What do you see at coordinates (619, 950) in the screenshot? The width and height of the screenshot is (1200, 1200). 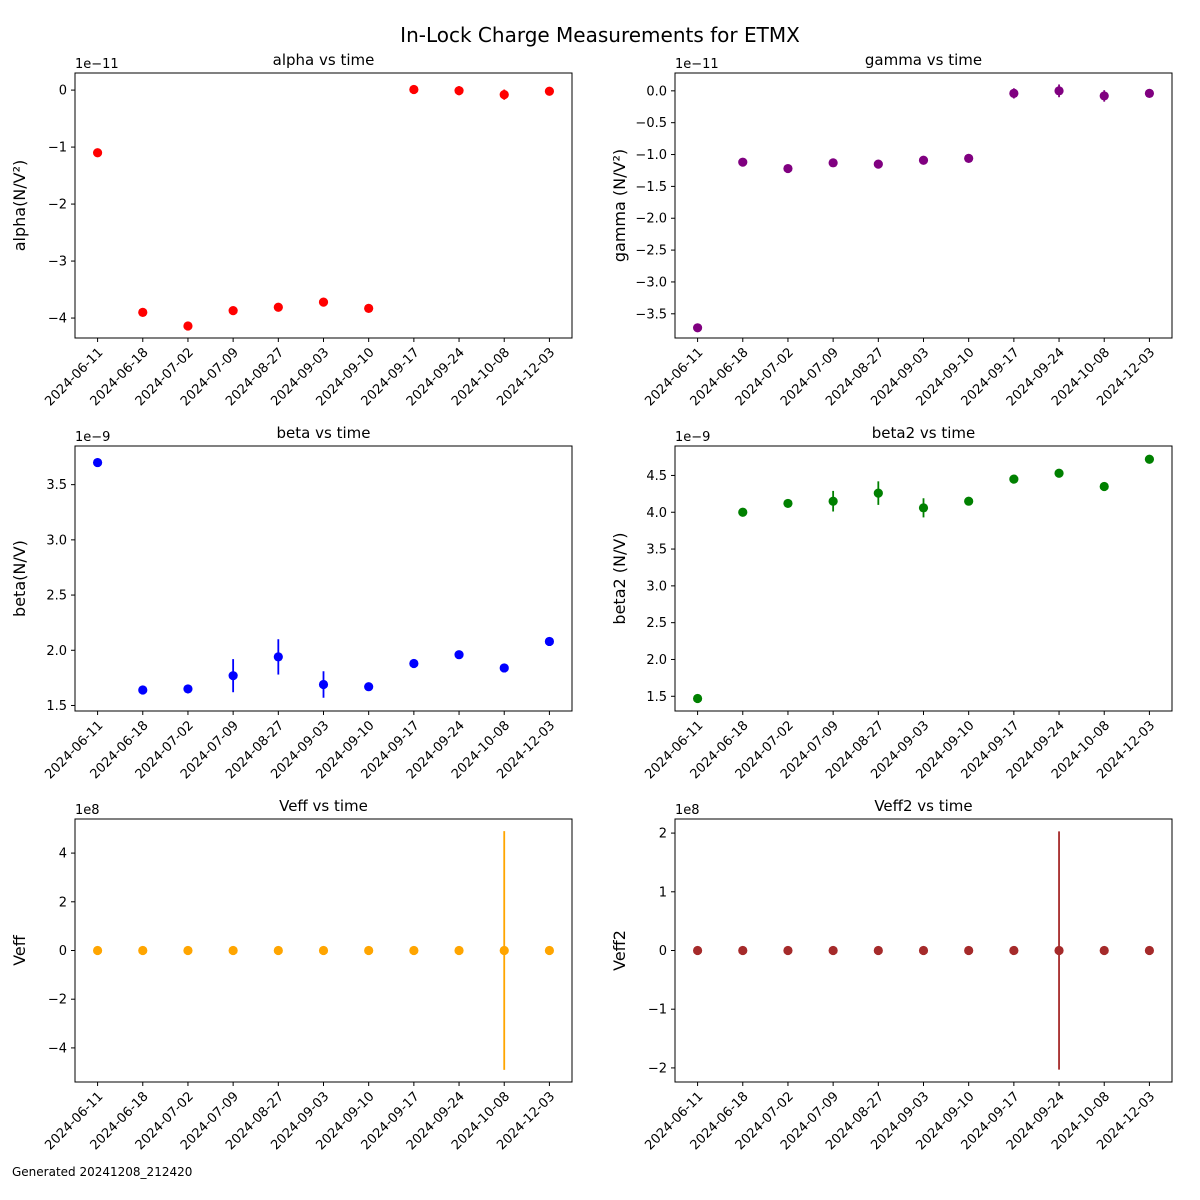 I see `y-axis-label: Veff2` at bounding box center [619, 950].